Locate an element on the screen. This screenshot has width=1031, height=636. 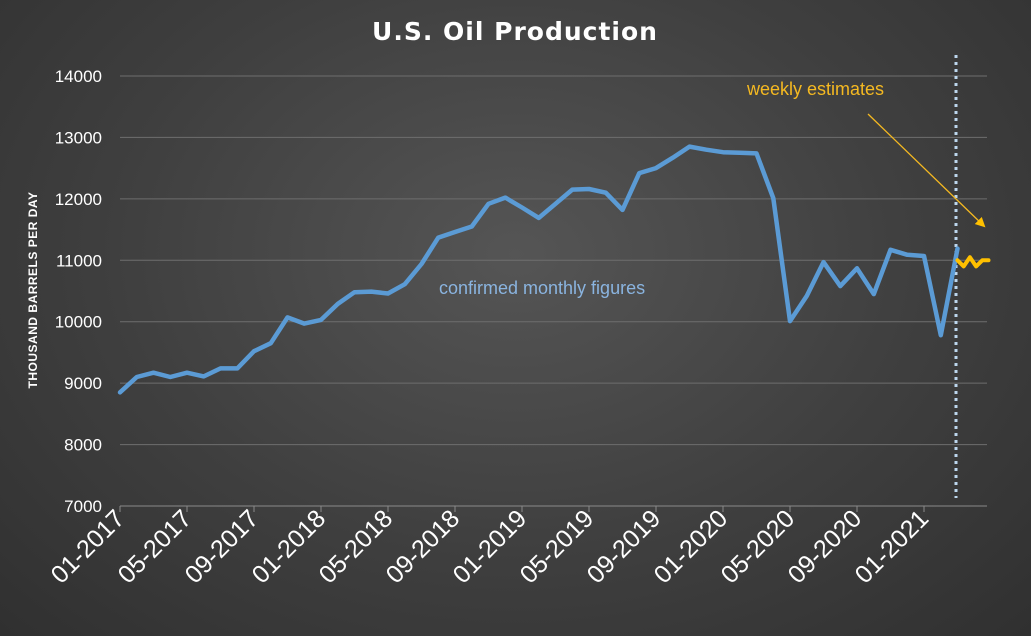
x-tick-label: 09-2018 is located at coordinates (423, 546).